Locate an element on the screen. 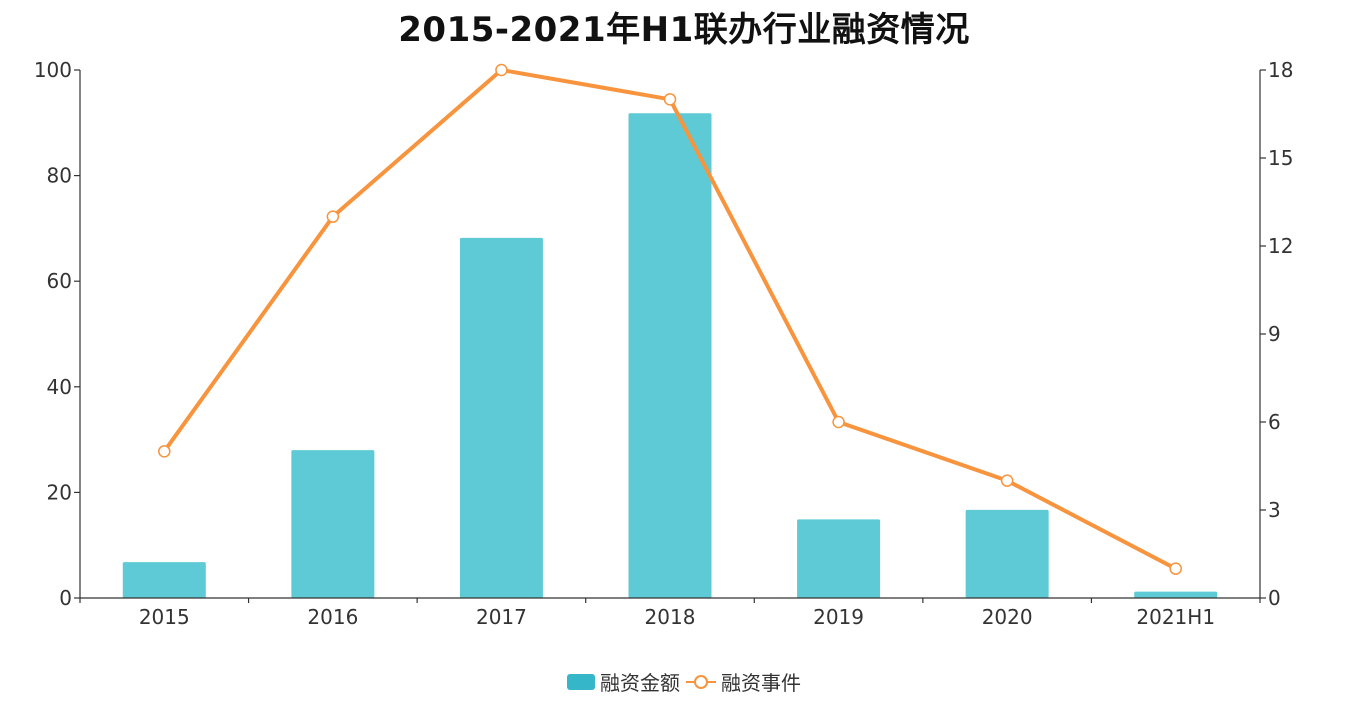 This screenshot has width=1368, height=701. chart-title: 2015-2021年H1联办行业融资情况 is located at coordinates (684, 30).